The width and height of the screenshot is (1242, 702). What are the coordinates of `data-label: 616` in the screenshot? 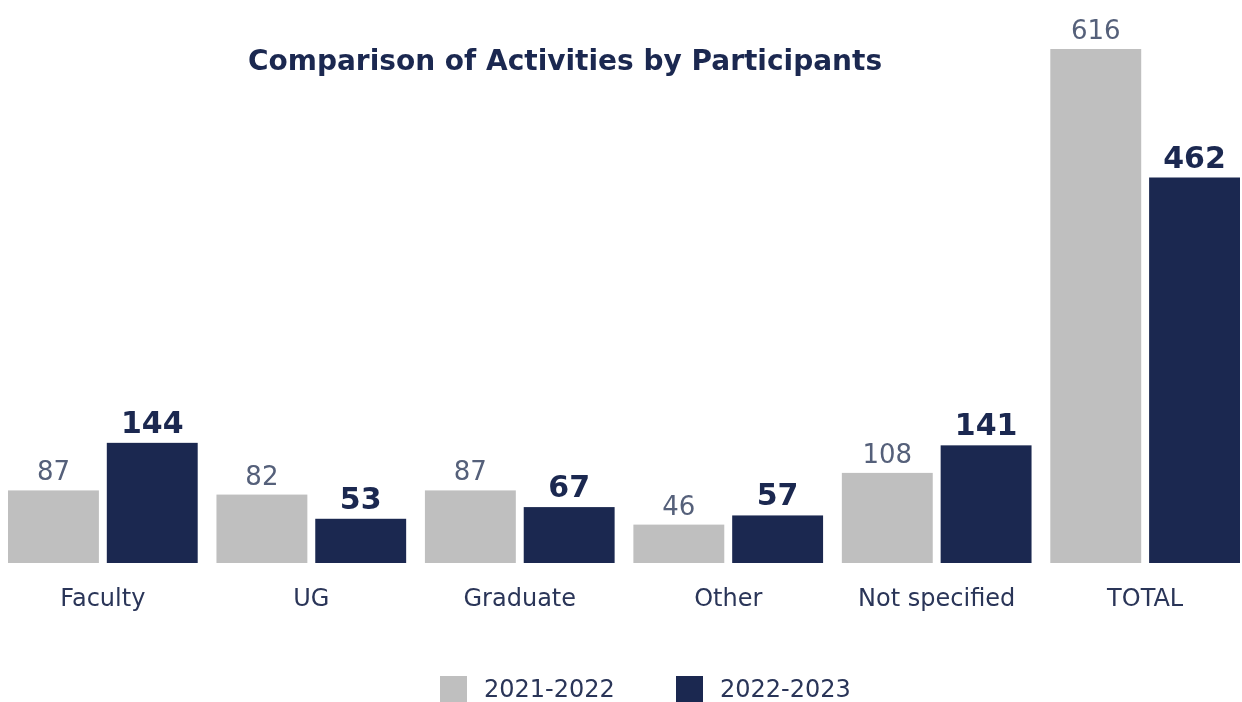 It's located at (1095, 30).